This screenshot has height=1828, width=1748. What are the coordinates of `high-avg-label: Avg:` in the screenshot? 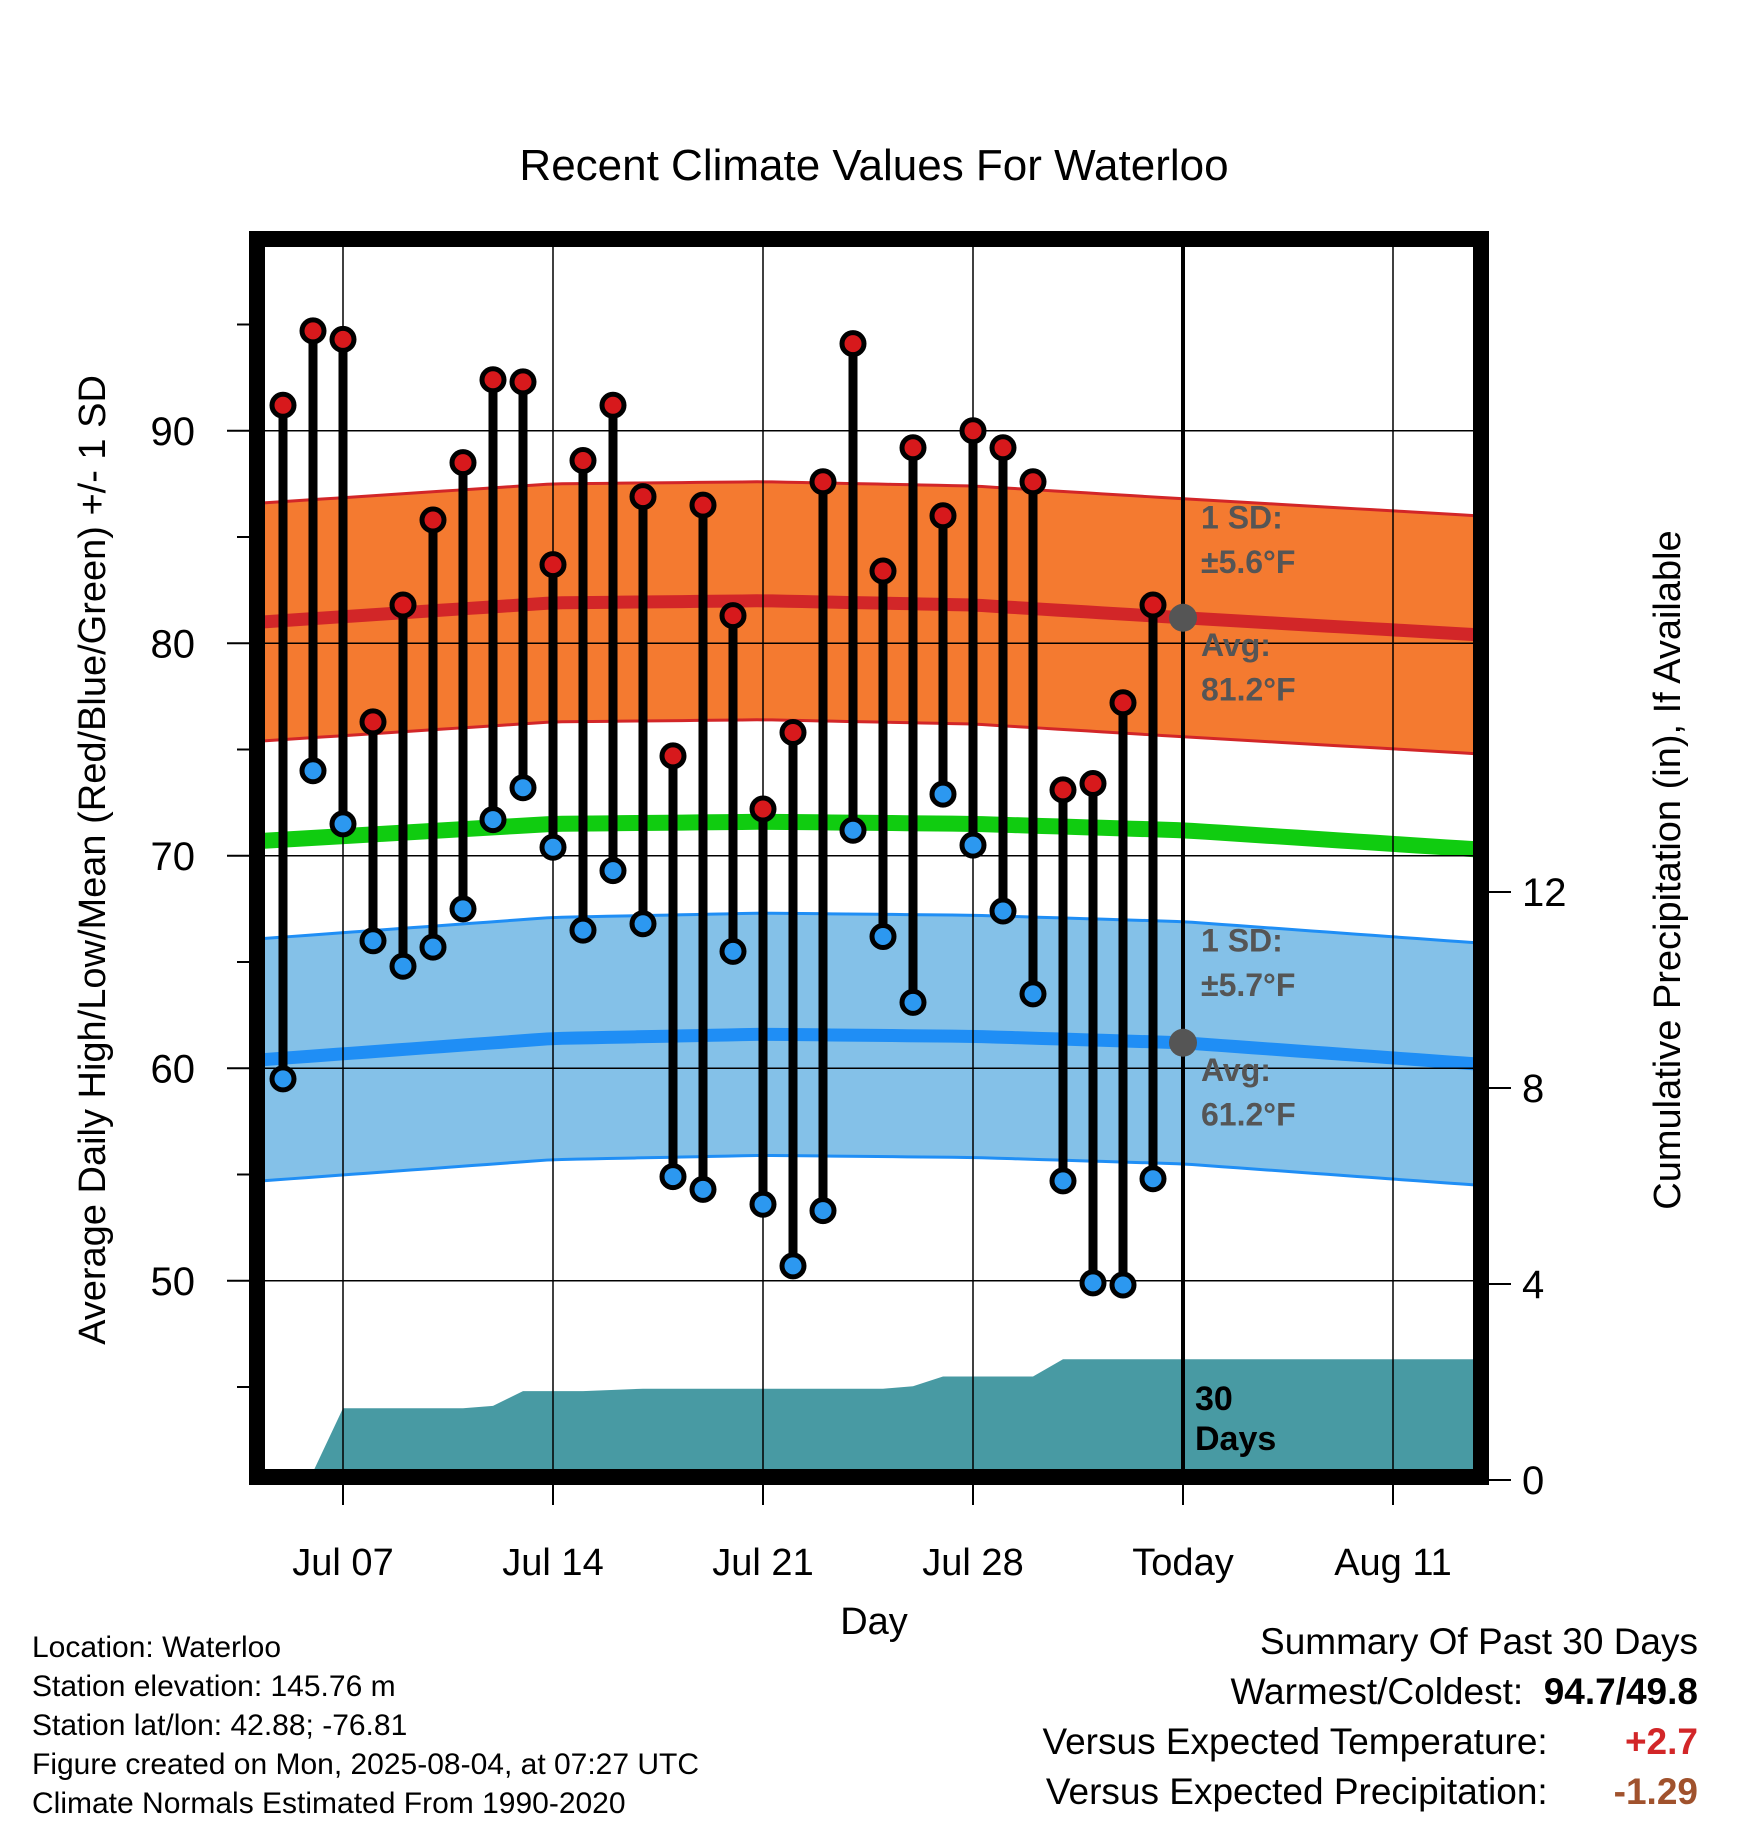 It's located at (1236, 645).